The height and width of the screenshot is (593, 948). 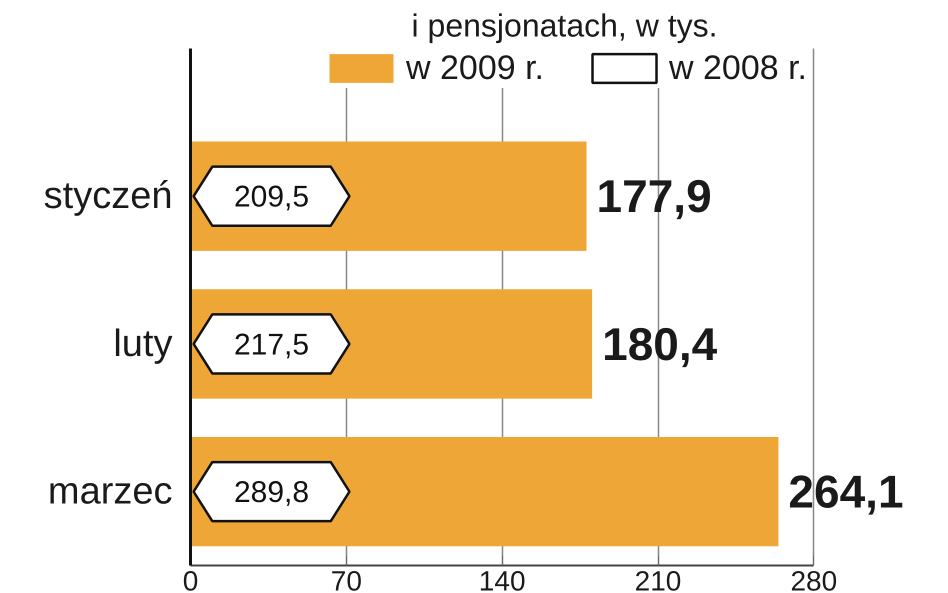 What do you see at coordinates (475, 68) in the screenshot?
I see `legend-label: w 2009 r.` at bounding box center [475, 68].